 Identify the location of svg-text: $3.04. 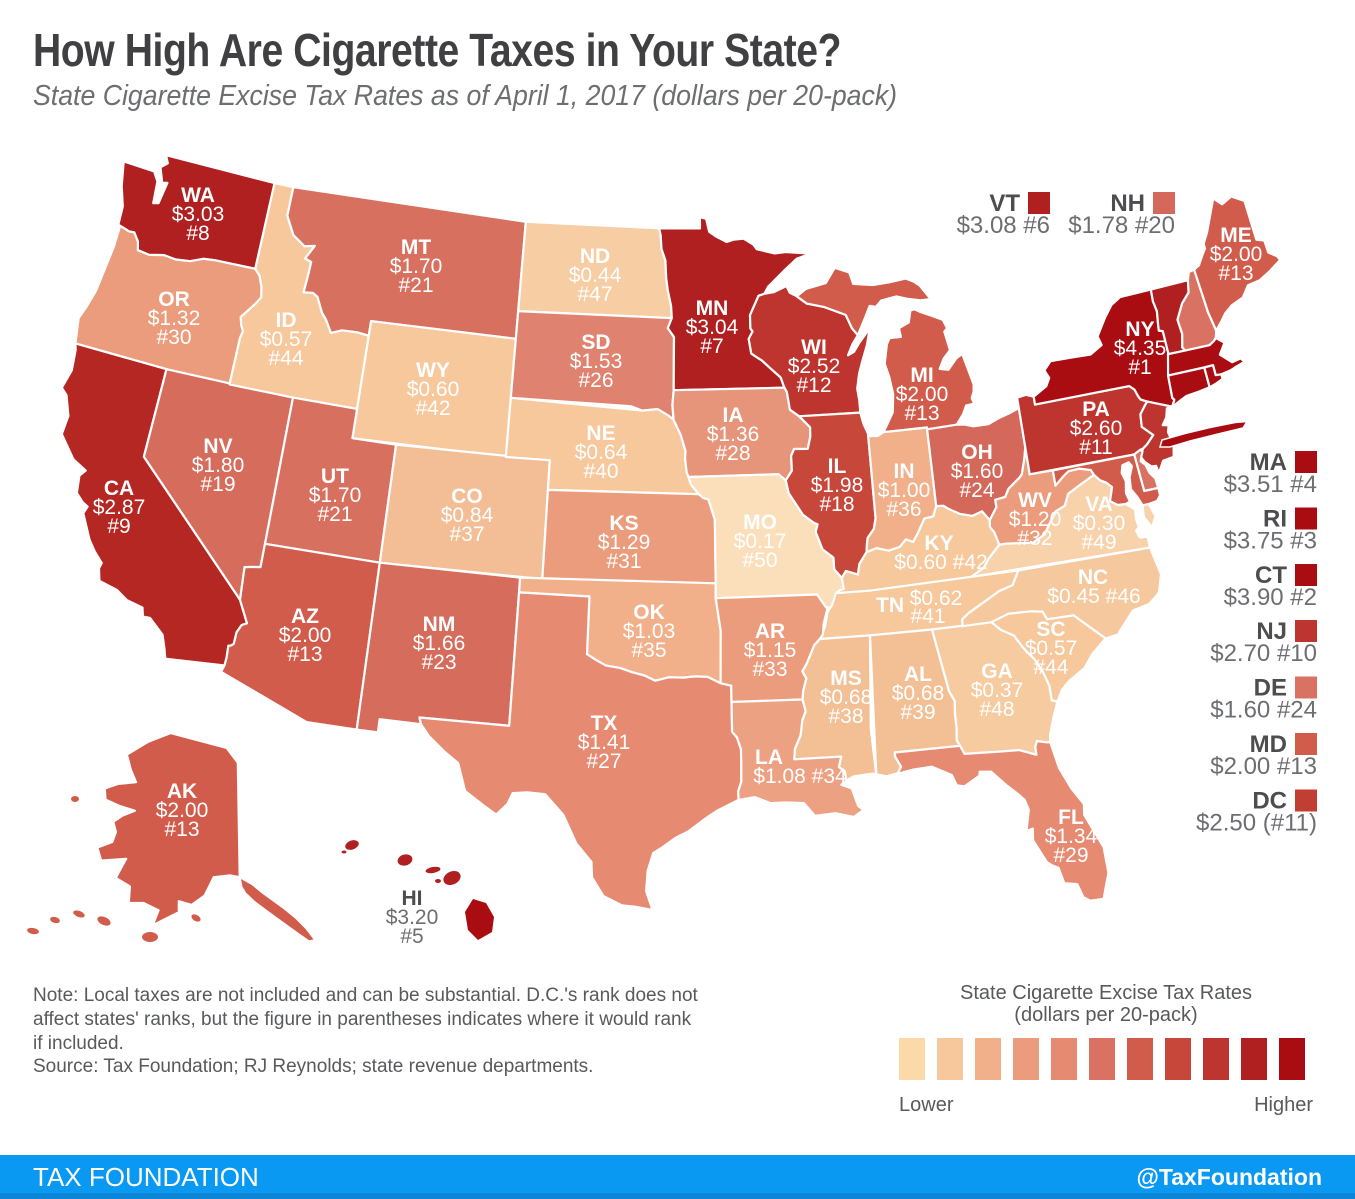
(712, 327).